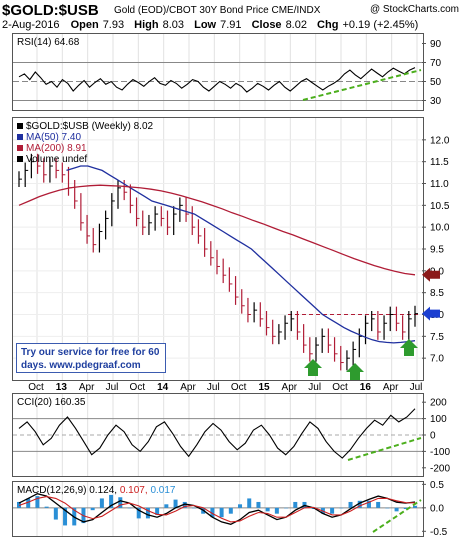  I want to click on low-label: Low, so click(205, 25).